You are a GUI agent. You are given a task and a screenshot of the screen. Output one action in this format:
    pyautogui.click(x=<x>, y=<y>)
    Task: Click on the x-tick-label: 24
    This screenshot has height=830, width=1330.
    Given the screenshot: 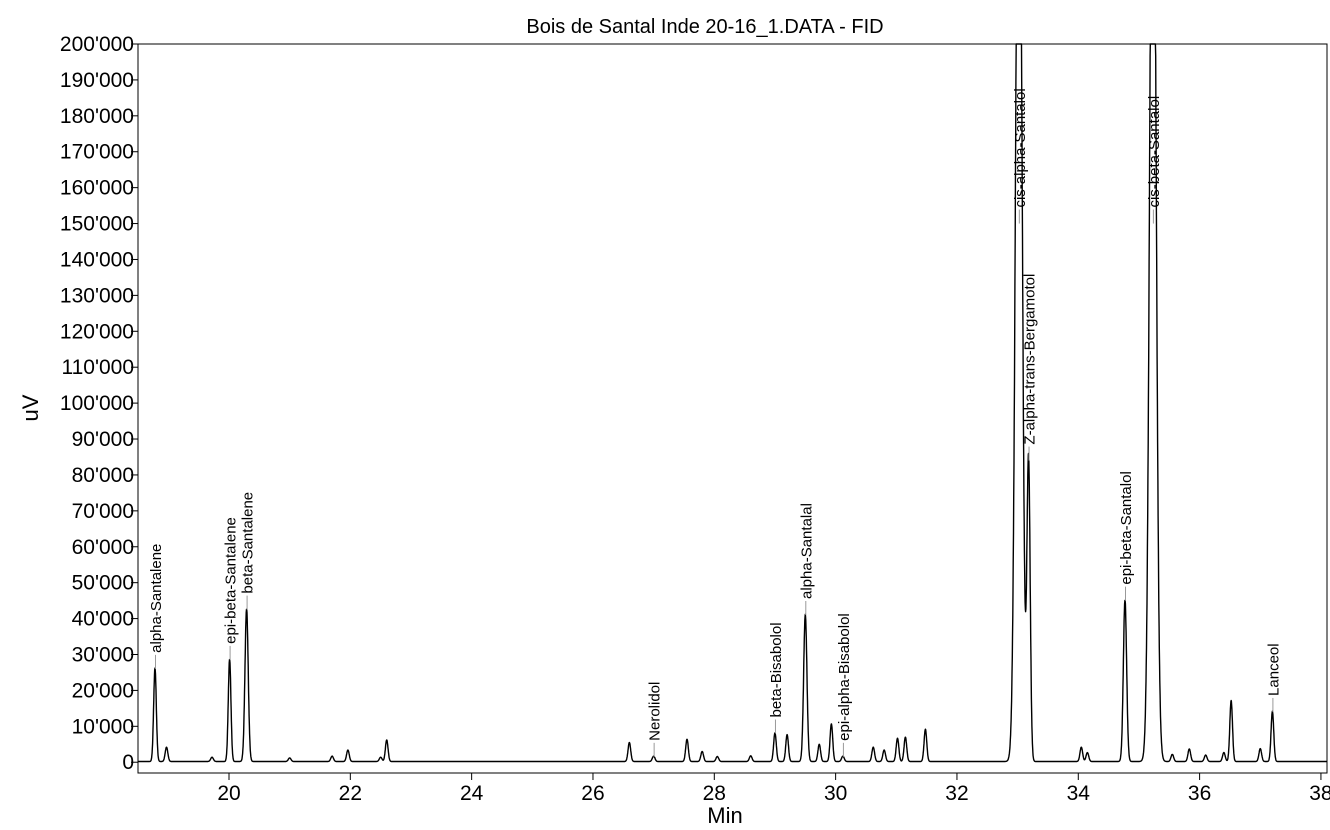 What is the action you would take?
    pyautogui.click(x=472, y=793)
    